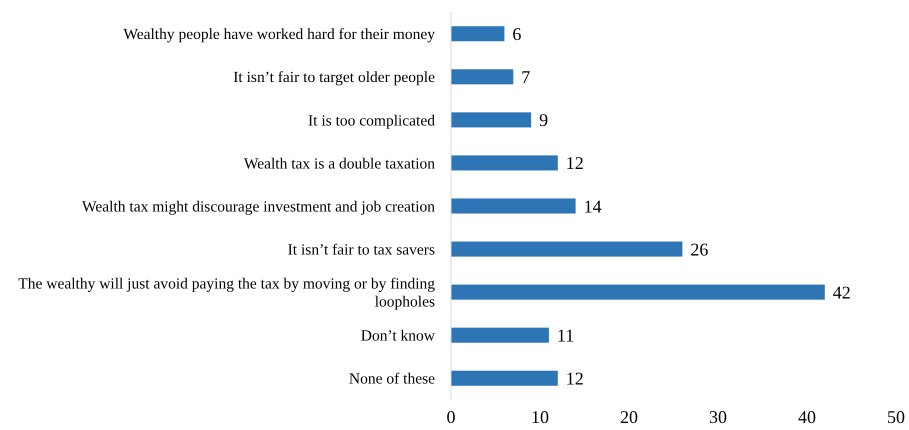 The height and width of the screenshot is (430, 909). What do you see at coordinates (807, 416) in the screenshot?
I see `x-tick-label: 40` at bounding box center [807, 416].